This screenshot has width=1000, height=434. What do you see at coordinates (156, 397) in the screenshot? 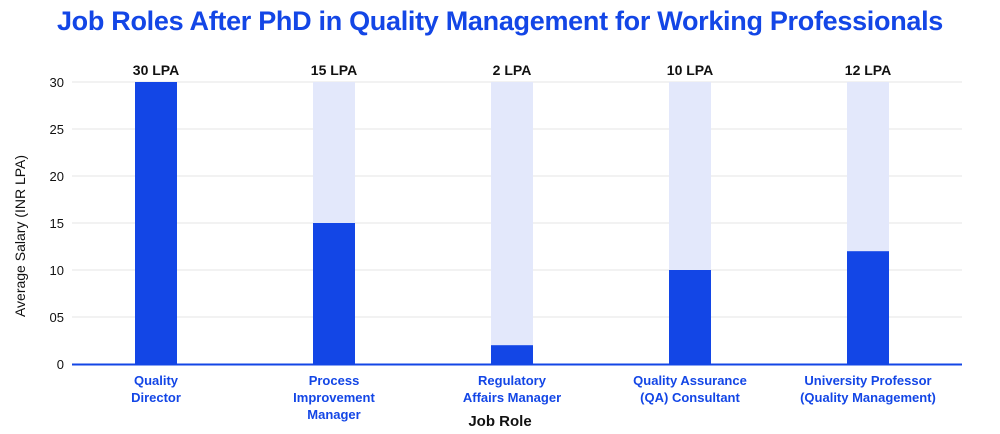
I see `x-tick-label: Director` at bounding box center [156, 397].